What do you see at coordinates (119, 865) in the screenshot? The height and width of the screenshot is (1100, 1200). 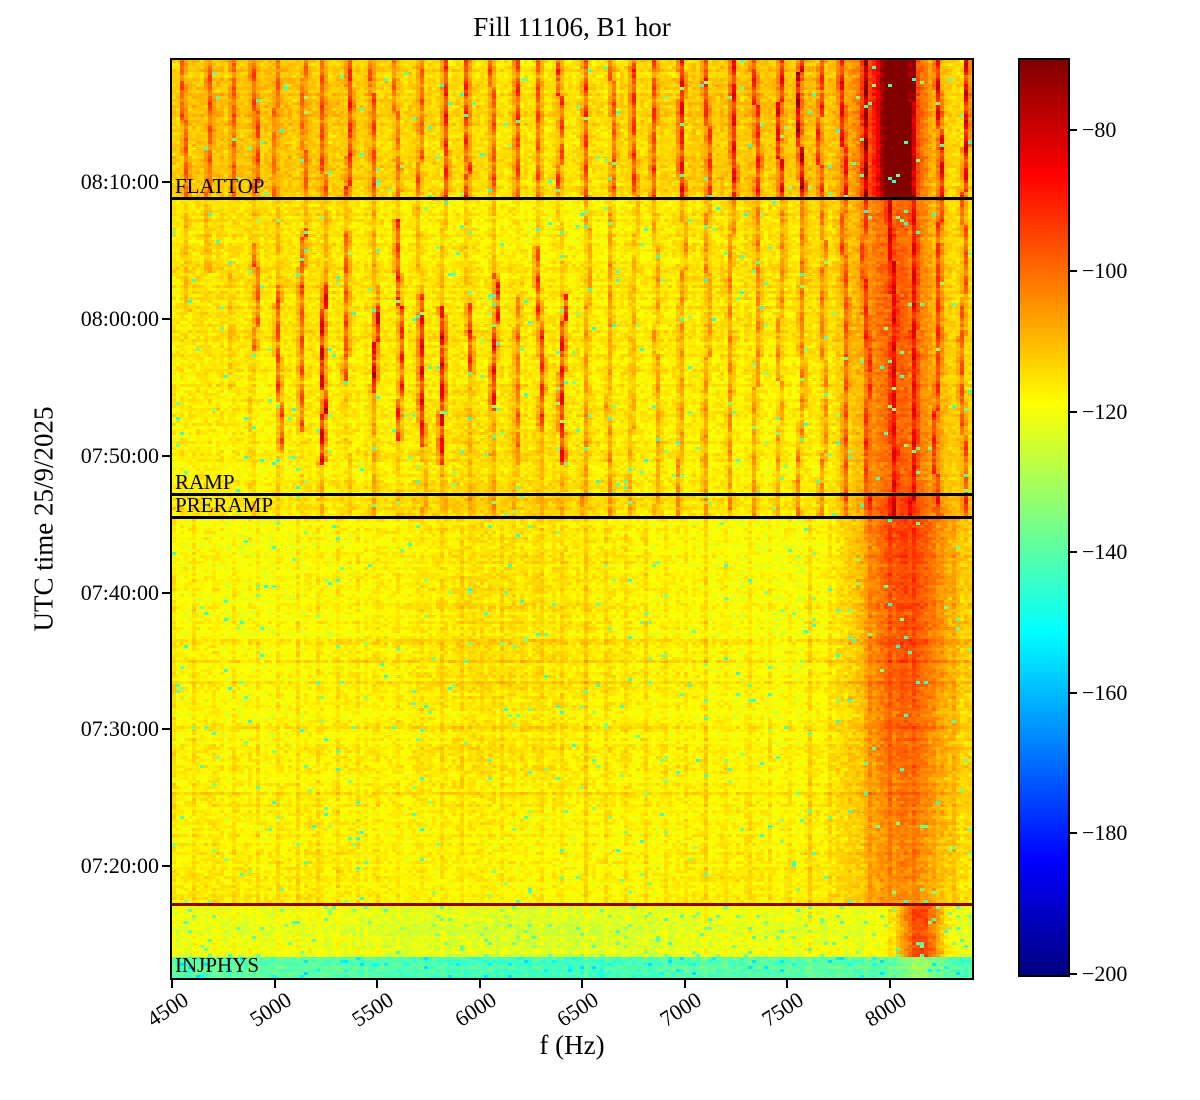 I see `y-tick-label: 07:20:00` at bounding box center [119, 865].